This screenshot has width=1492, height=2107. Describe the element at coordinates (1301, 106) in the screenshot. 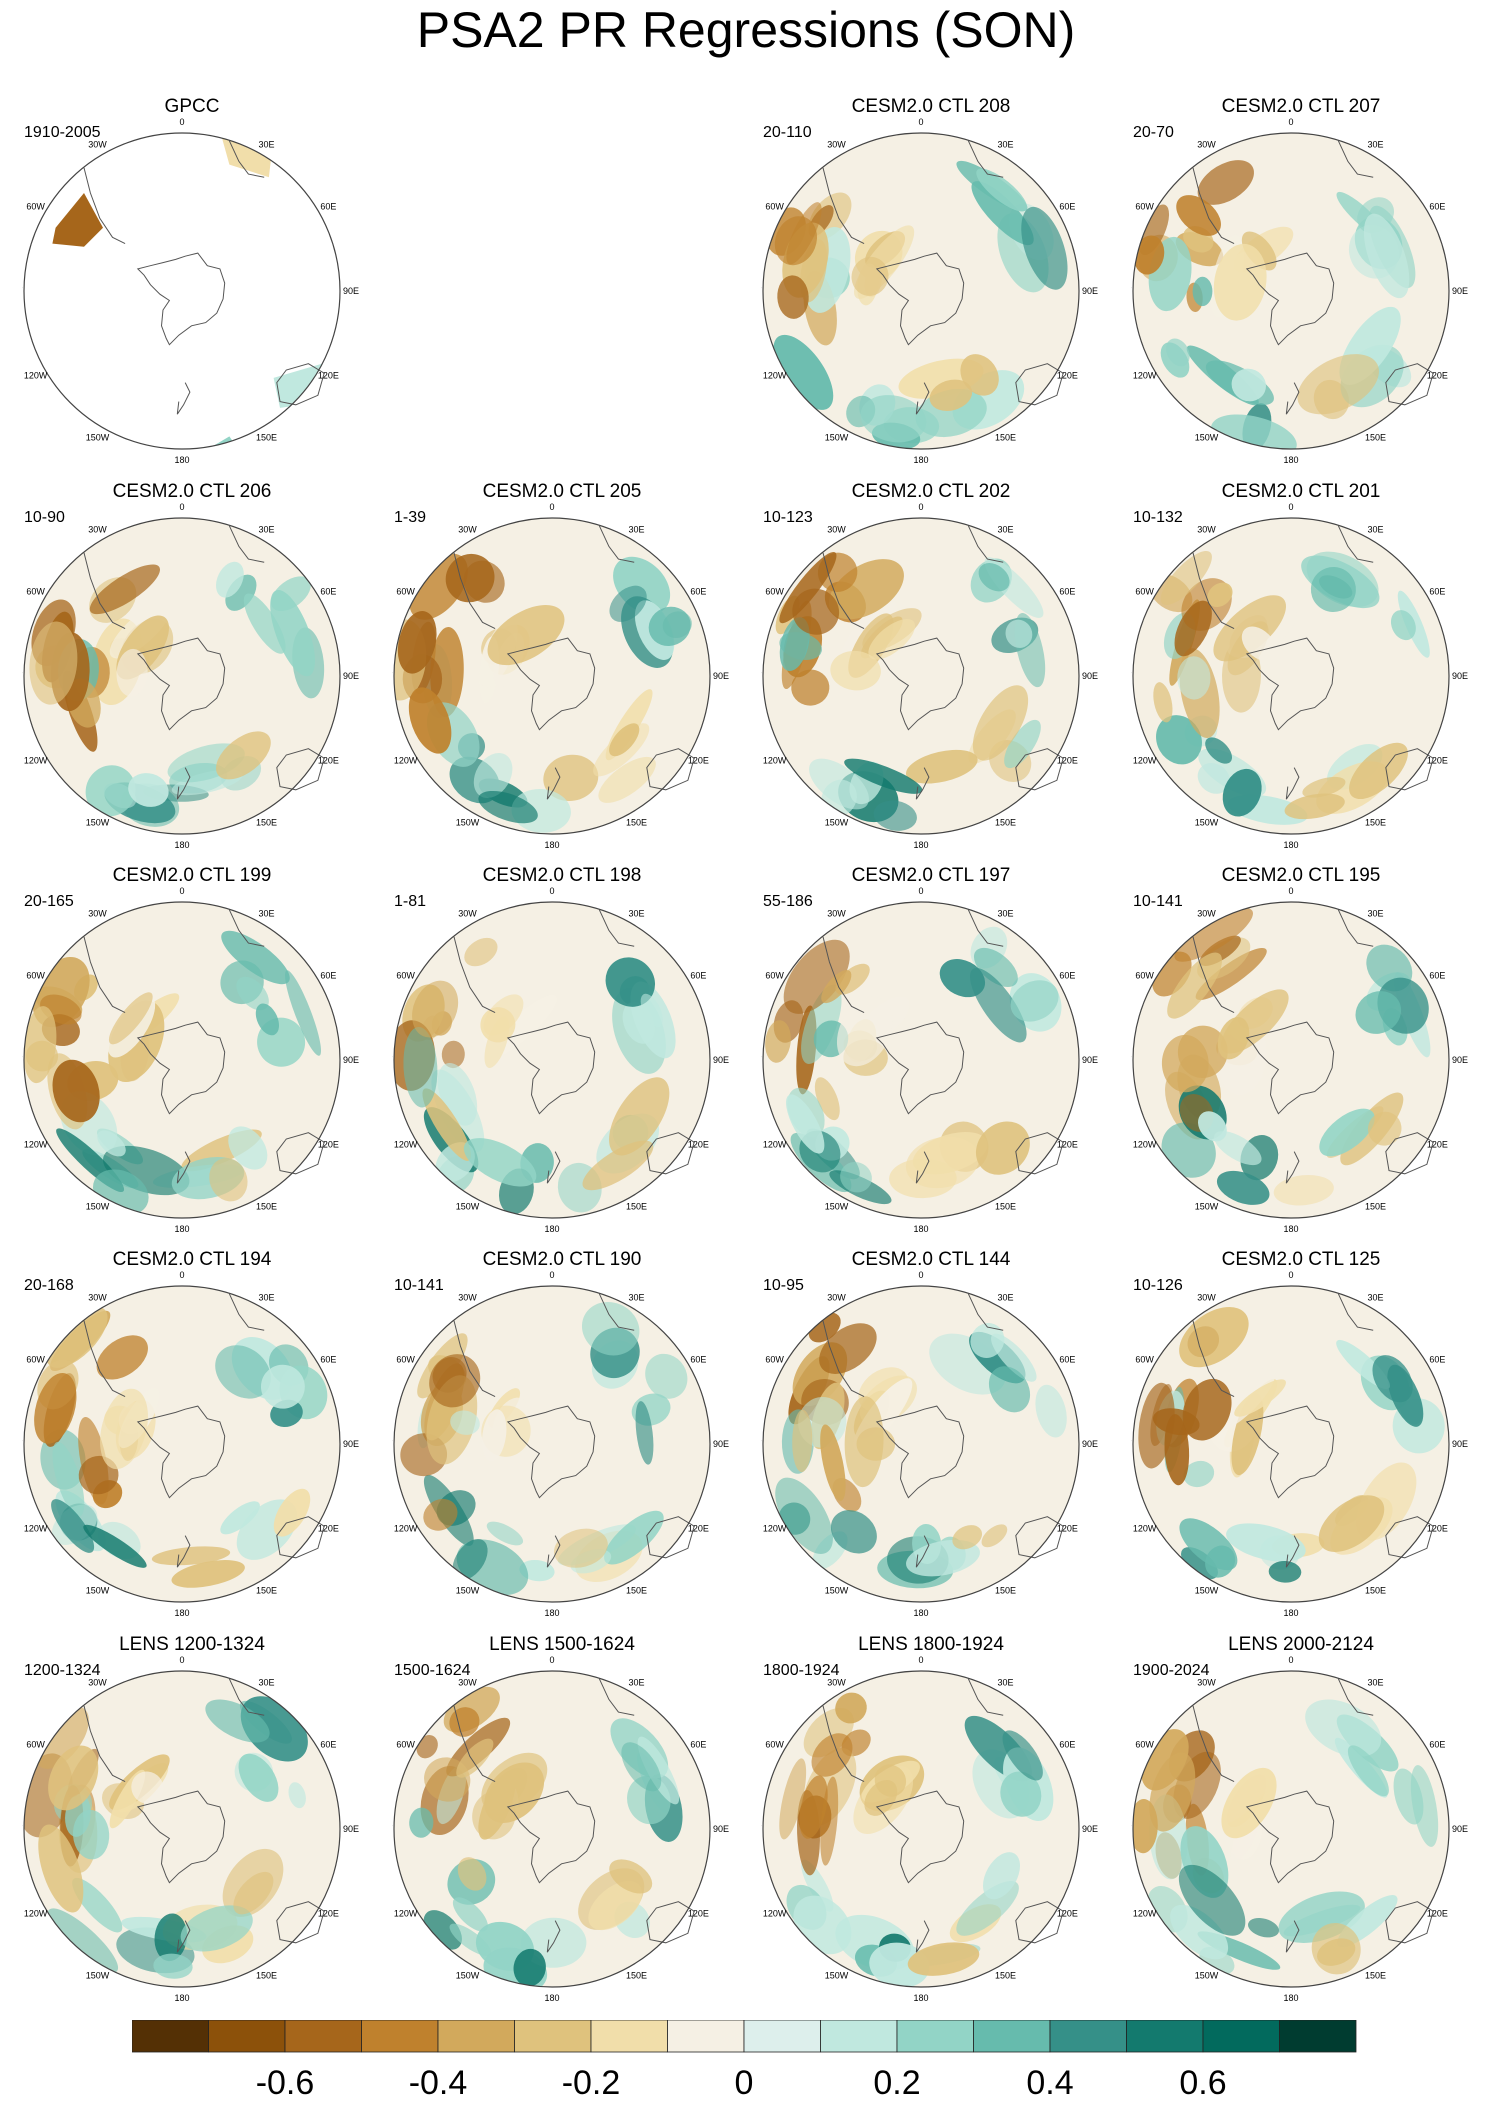

I see `panel-title: CESM2.0 CTL 207` at that location.